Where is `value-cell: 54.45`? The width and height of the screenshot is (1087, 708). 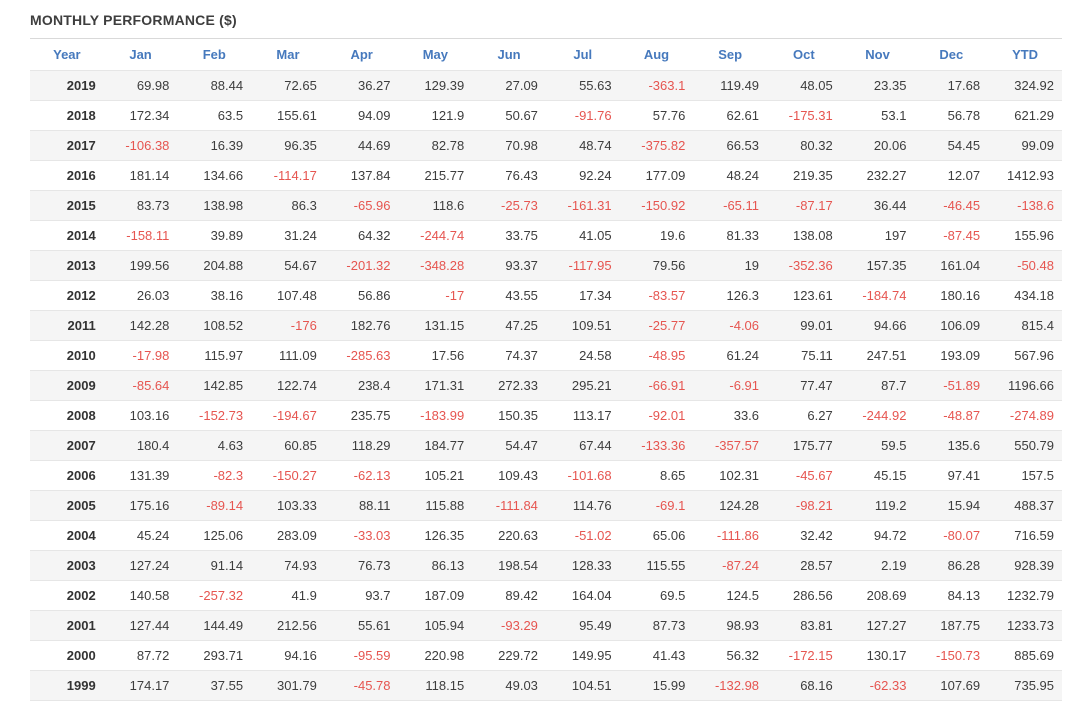
value-cell: 54.45 is located at coordinates (951, 145).